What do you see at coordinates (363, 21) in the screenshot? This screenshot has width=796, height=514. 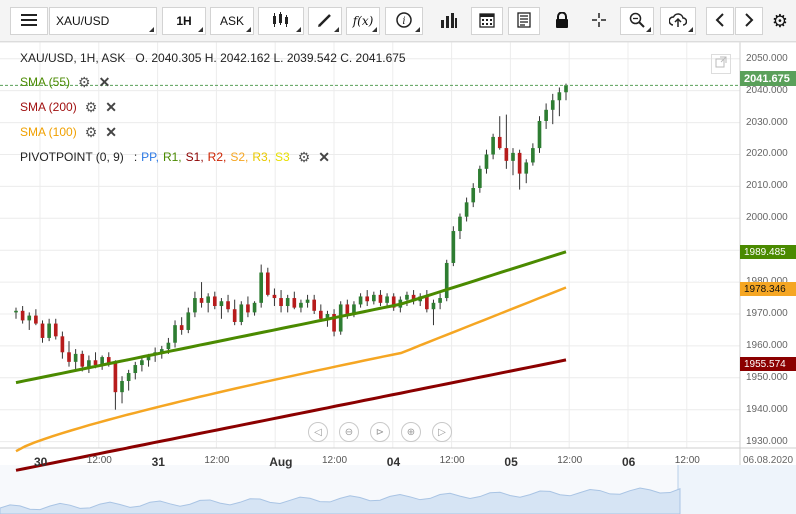 I see `indicators-button: f(x)` at bounding box center [363, 21].